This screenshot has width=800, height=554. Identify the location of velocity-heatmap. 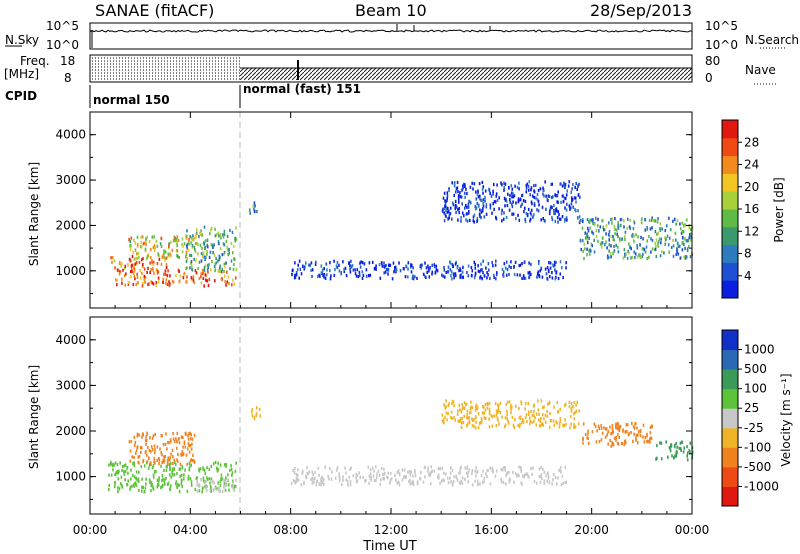
(400, 446).